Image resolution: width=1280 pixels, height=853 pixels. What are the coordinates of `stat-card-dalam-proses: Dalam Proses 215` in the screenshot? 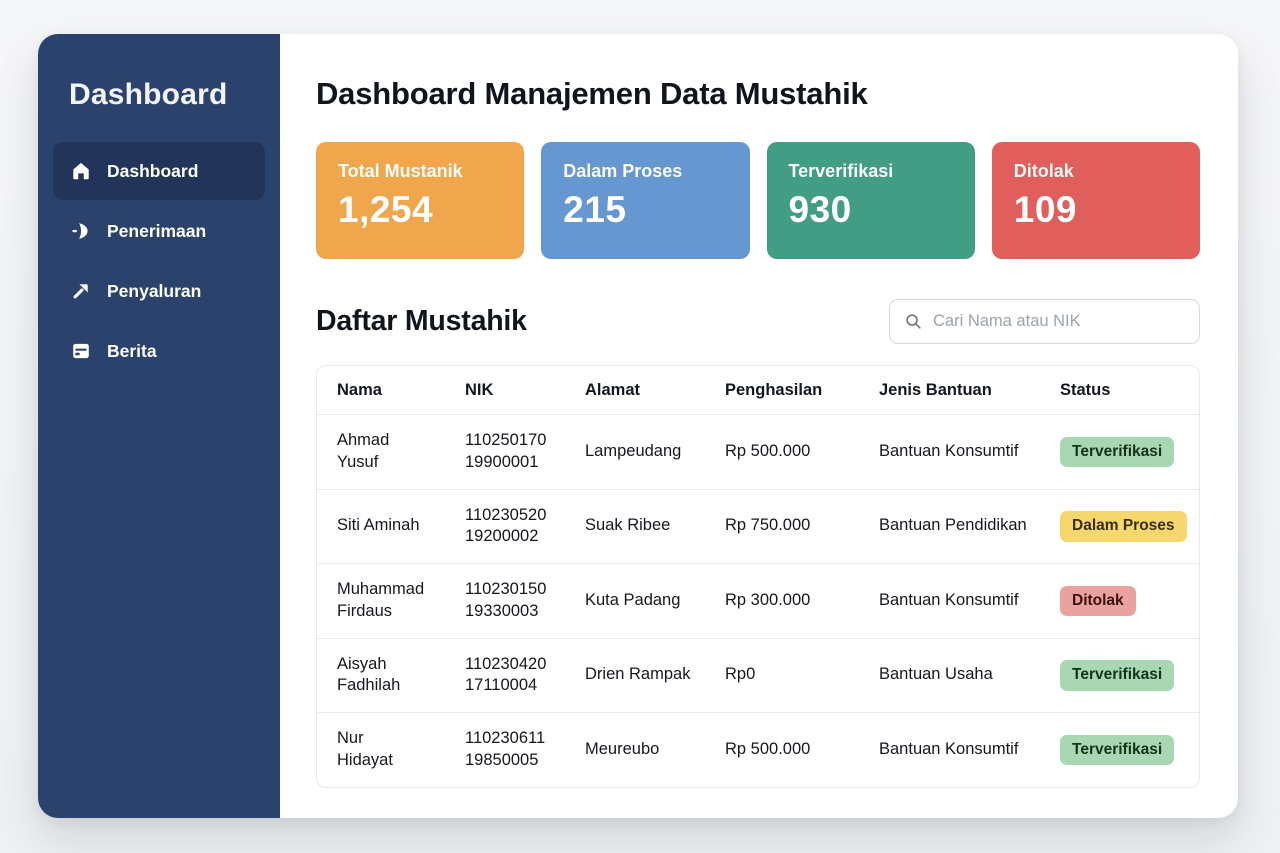 It's located at (645, 200).